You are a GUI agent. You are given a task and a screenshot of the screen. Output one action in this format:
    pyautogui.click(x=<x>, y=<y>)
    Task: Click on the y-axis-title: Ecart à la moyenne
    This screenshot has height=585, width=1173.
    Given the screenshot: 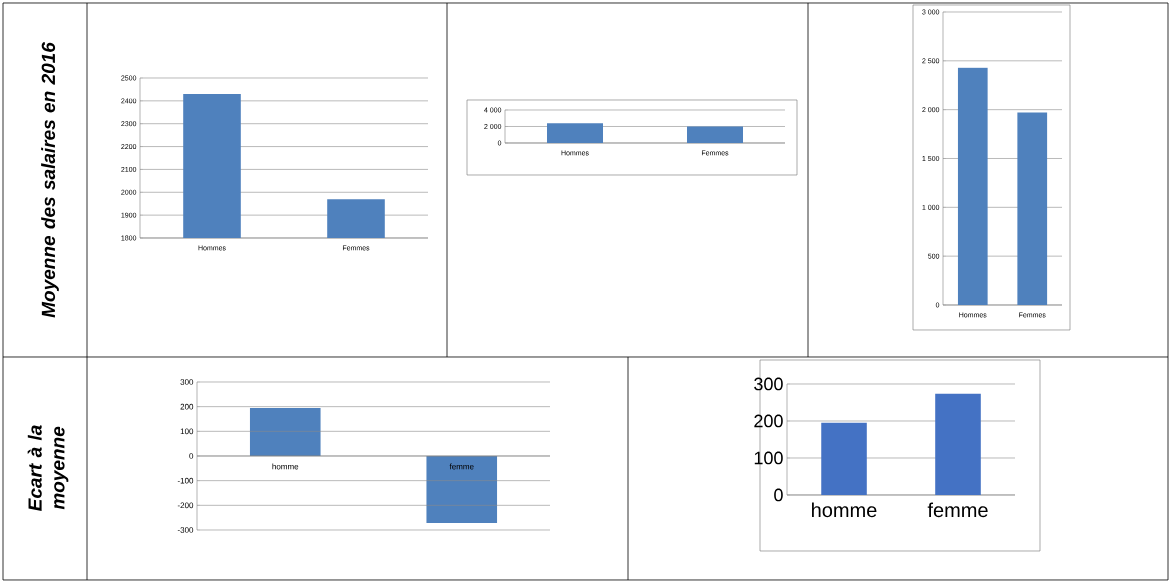 What is the action you would take?
    pyautogui.click(x=48, y=468)
    